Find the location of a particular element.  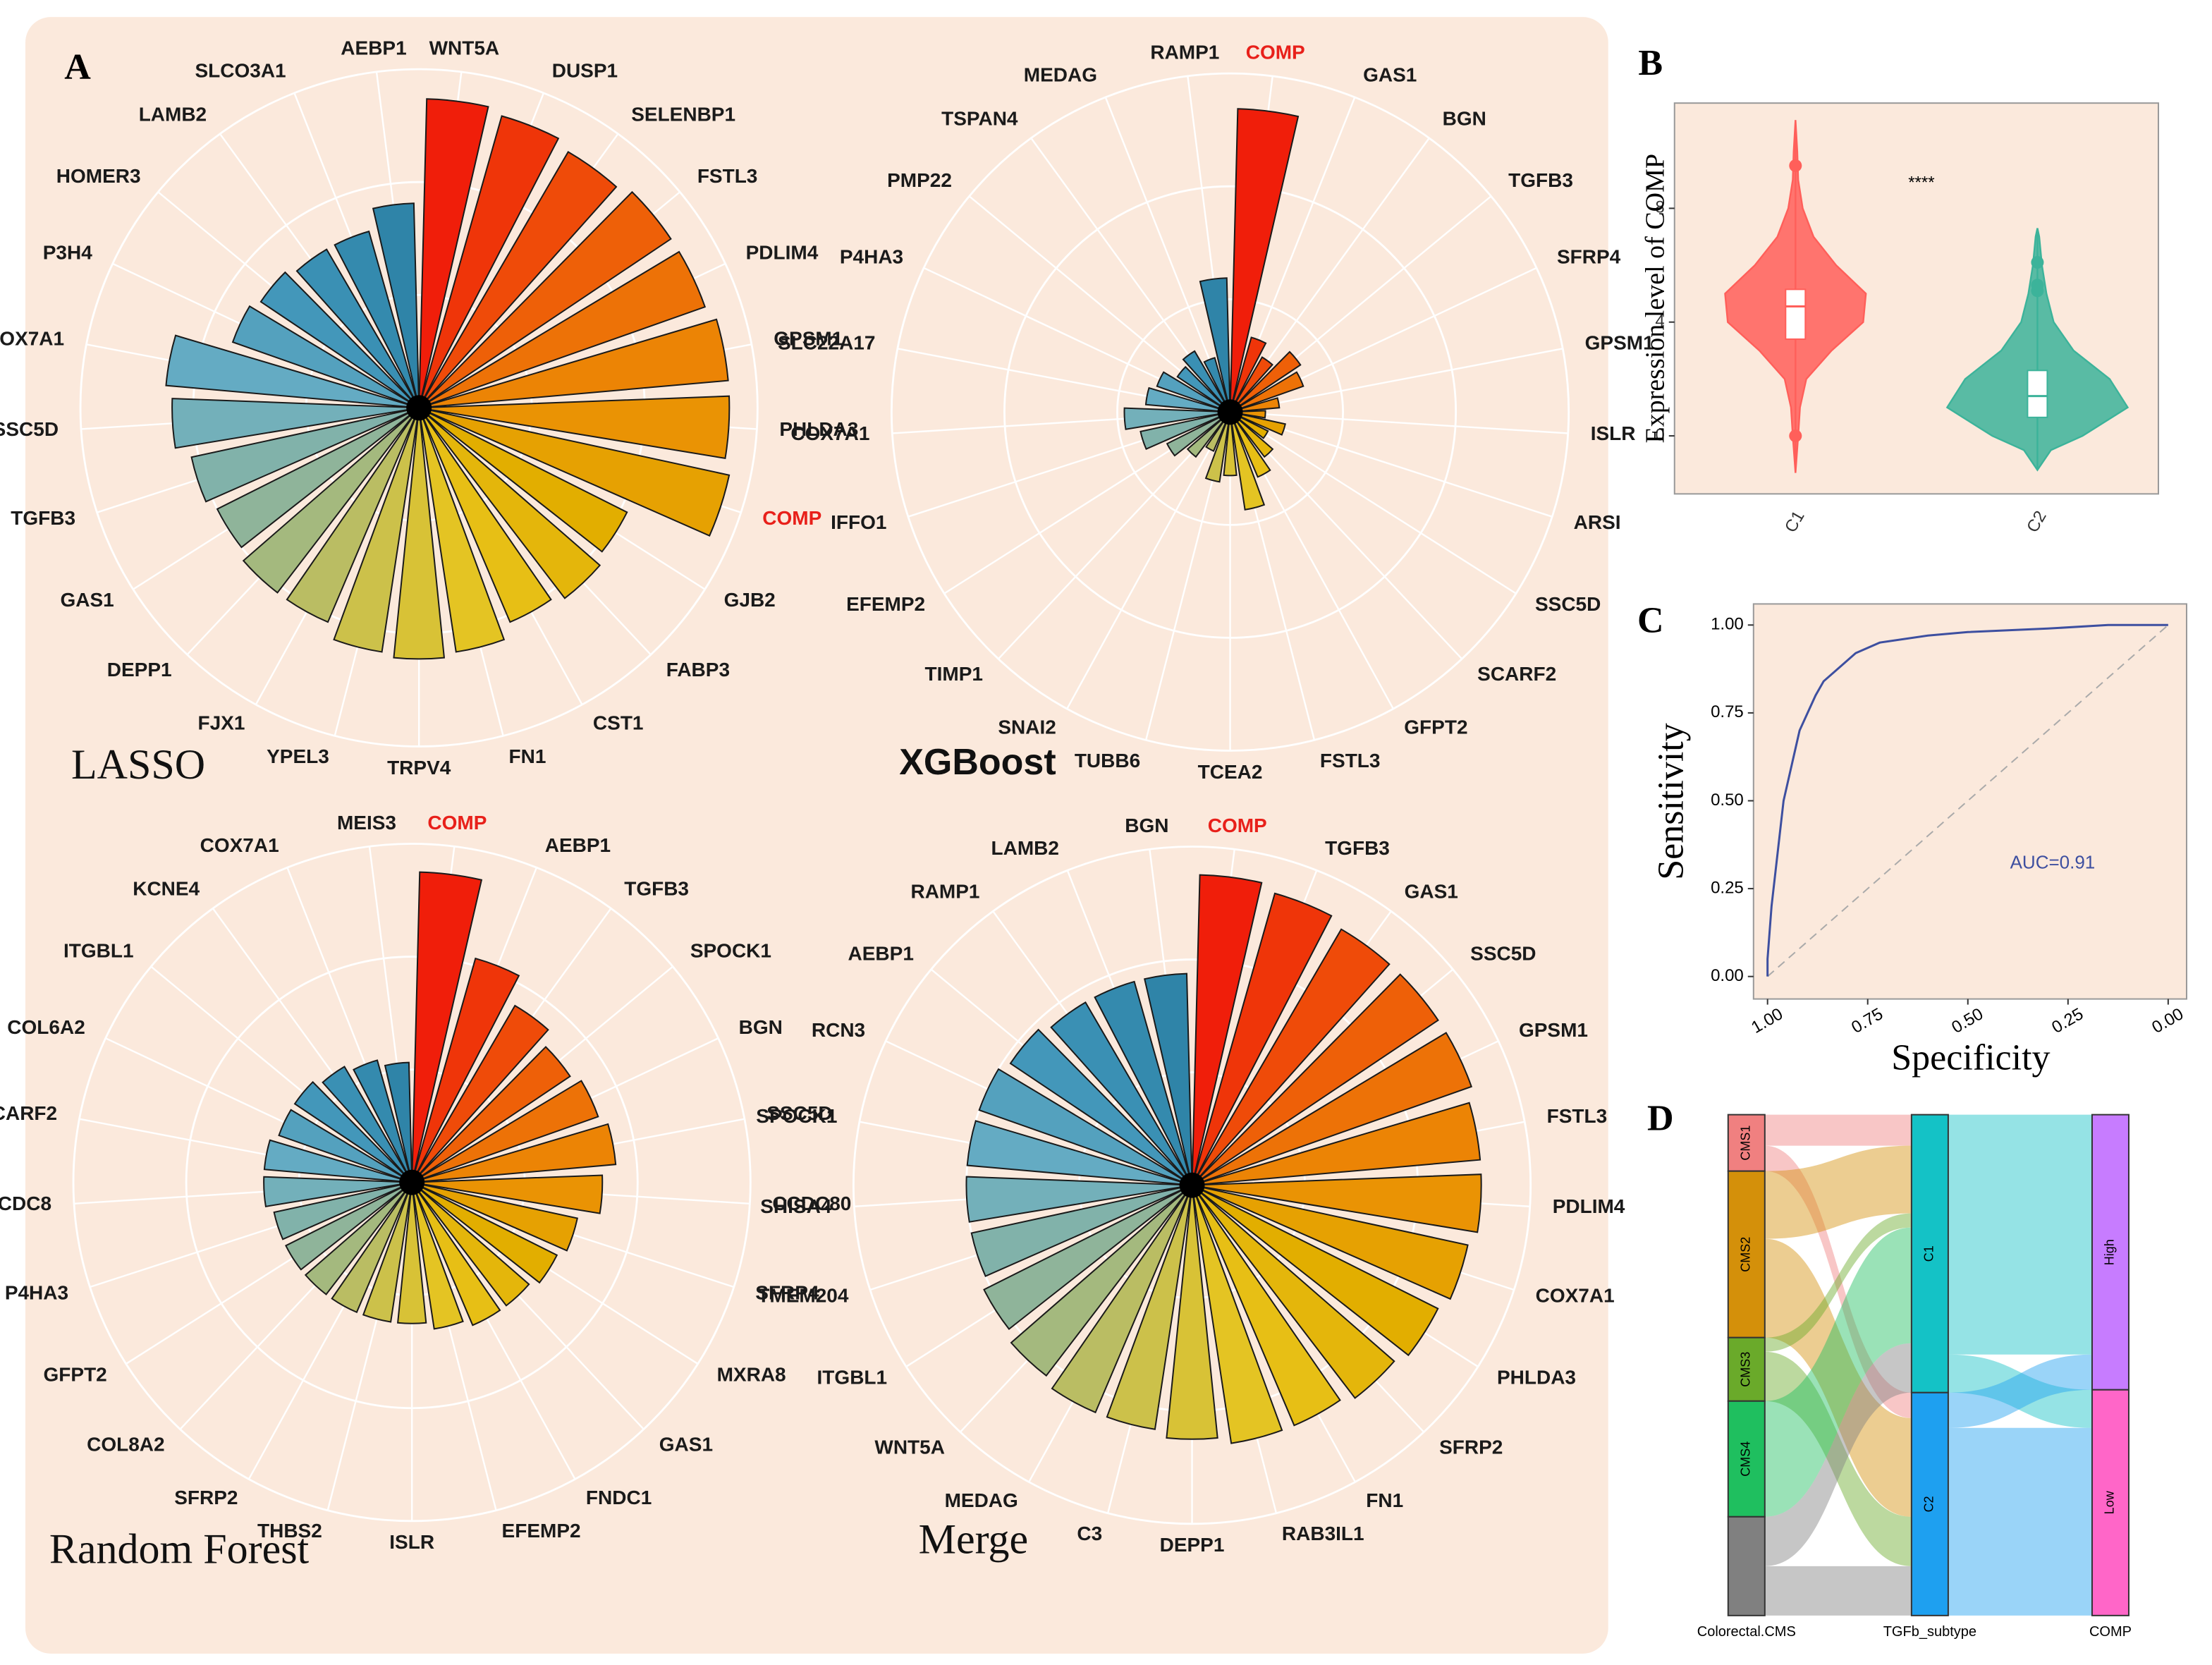

x-tick-label: 0.00 is located at coordinates (2168, 1020).